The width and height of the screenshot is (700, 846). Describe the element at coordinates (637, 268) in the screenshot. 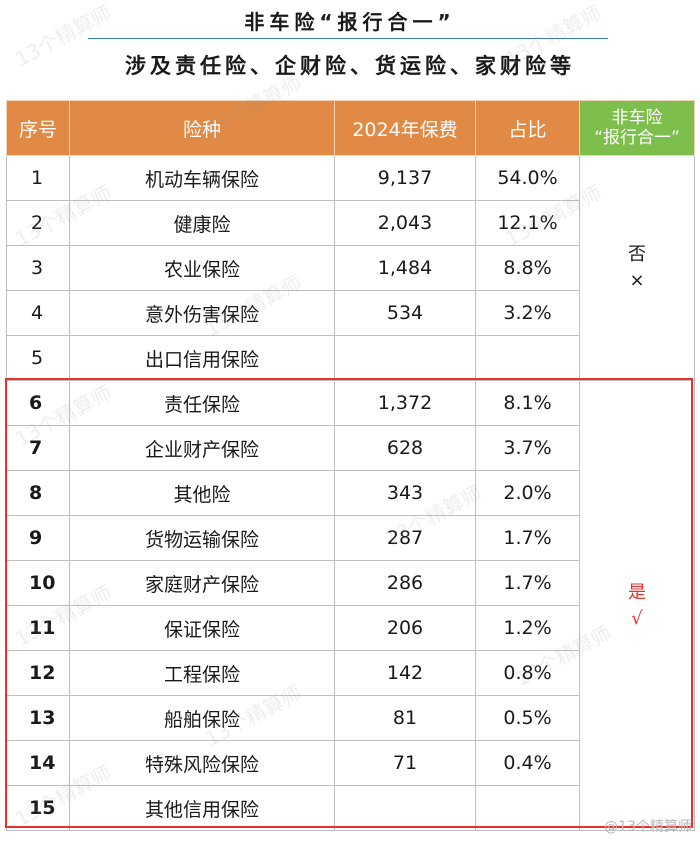

I see `no-mark-cell: 否 ×` at that location.